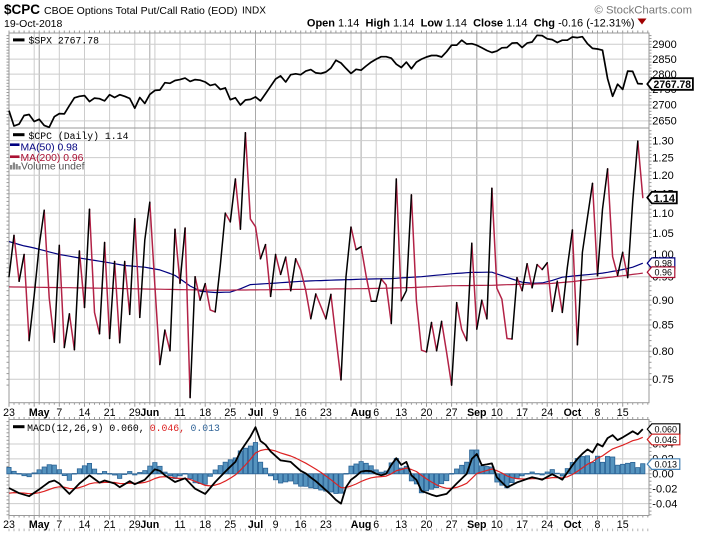 This screenshot has height=537, width=701. What do you see at coordinates (546, 24) in the screenshot?
I see `svg-text: Chg` at bounding box center [546, 24].